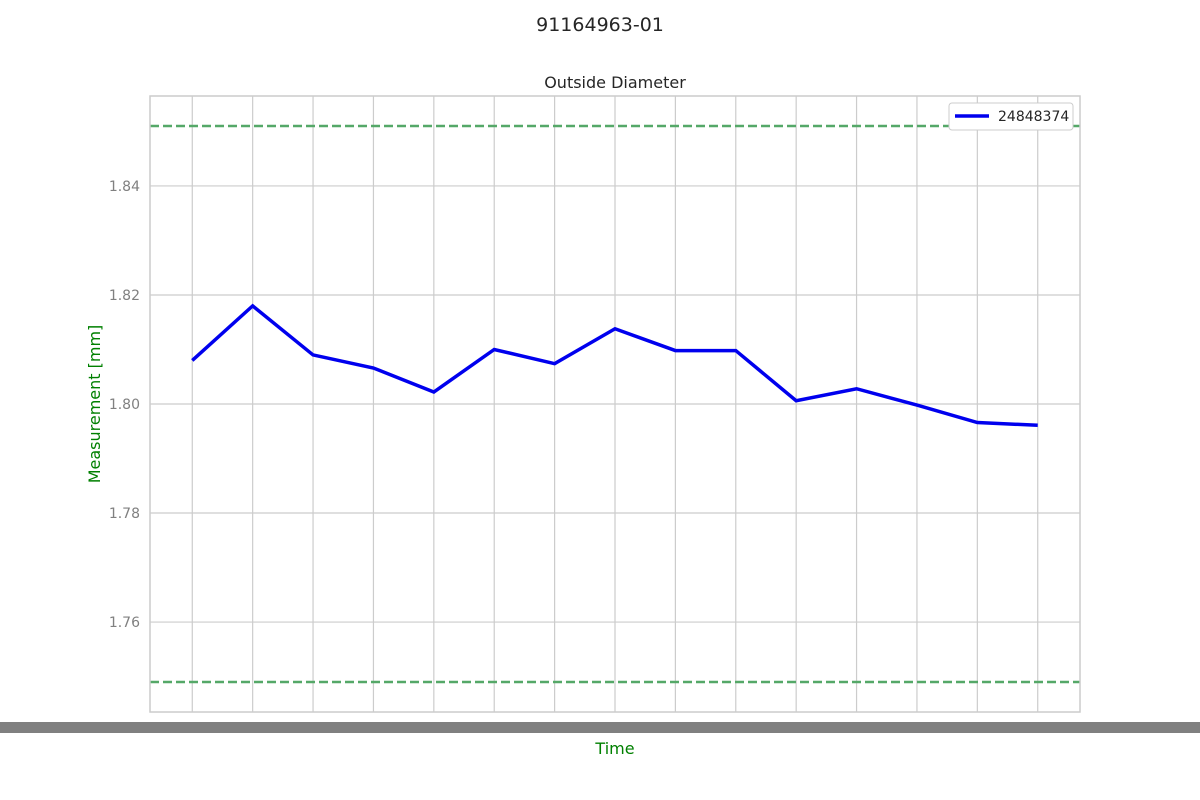 This screenshot has width=1200, height=800. I want to click on y-tick-label-4: 1.84, so click(124, 187).